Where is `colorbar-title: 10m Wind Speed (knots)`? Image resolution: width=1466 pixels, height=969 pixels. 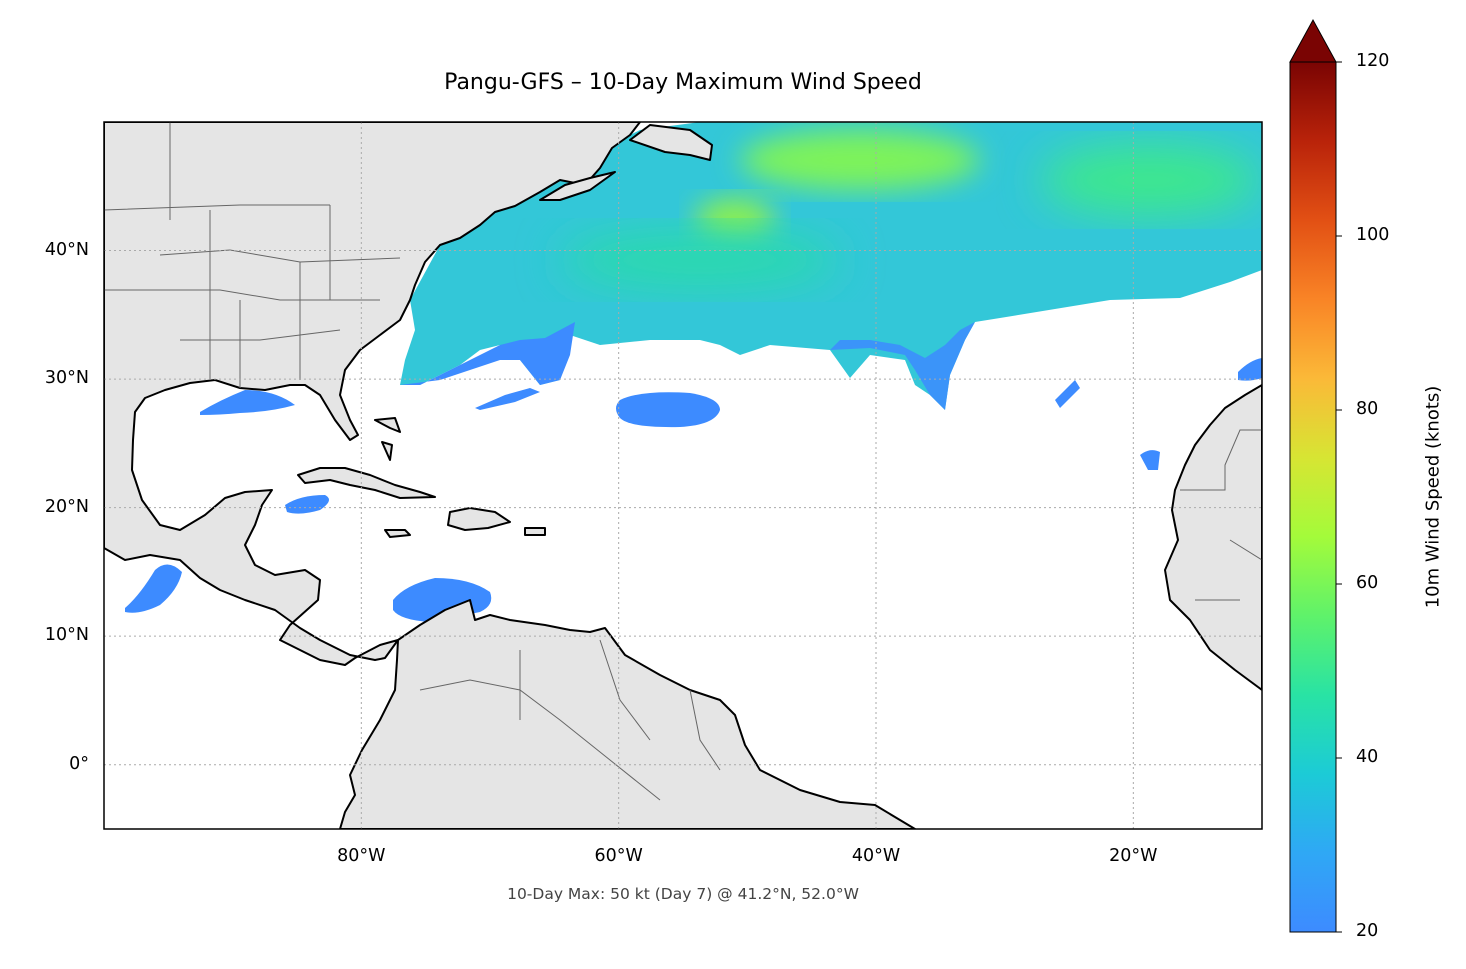 colorbar-title: 10m Wind Speed (knots) is located at coordinates (1433, 497).